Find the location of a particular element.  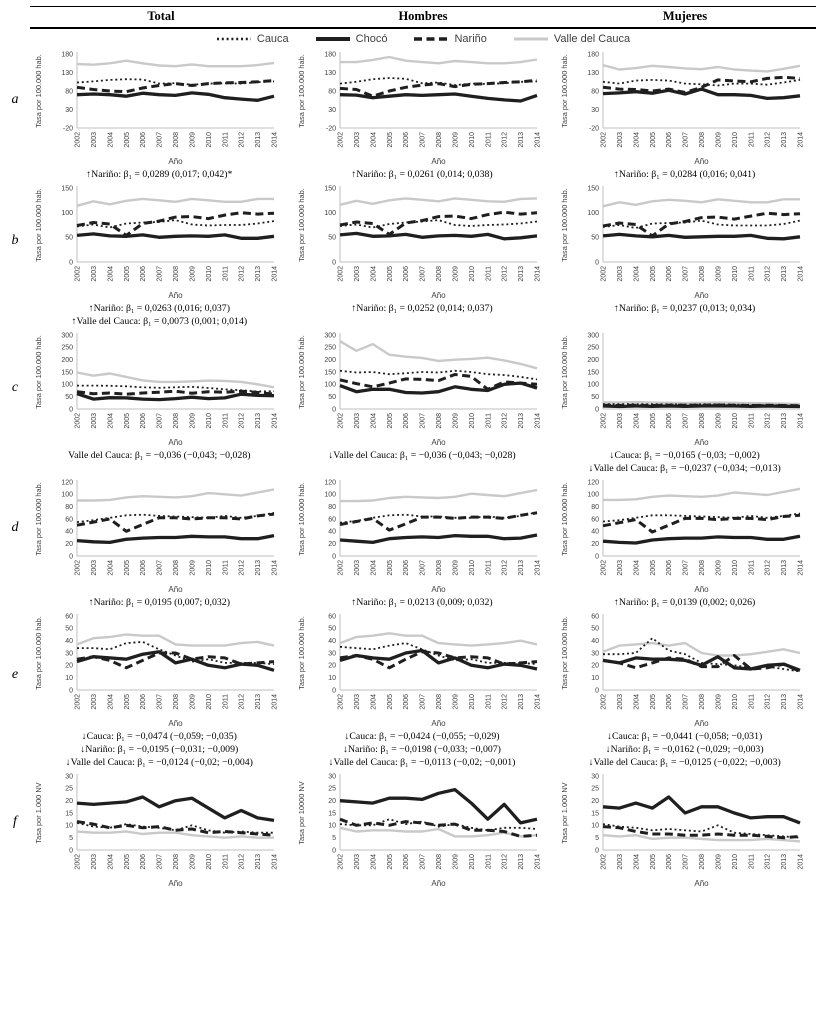

caption-line: ↑Nariño: β₁ = 0,0213 (0,009; 0,032) is located at coordinates (422, 602).